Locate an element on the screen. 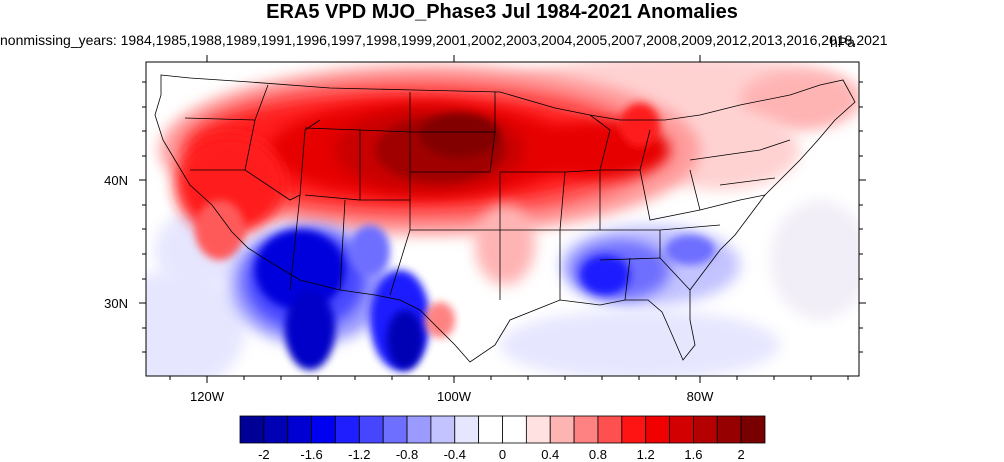 The width and height of the screenshot is (1004, 462). lat-tick-label: 30N is located at coordinates (116, 303).